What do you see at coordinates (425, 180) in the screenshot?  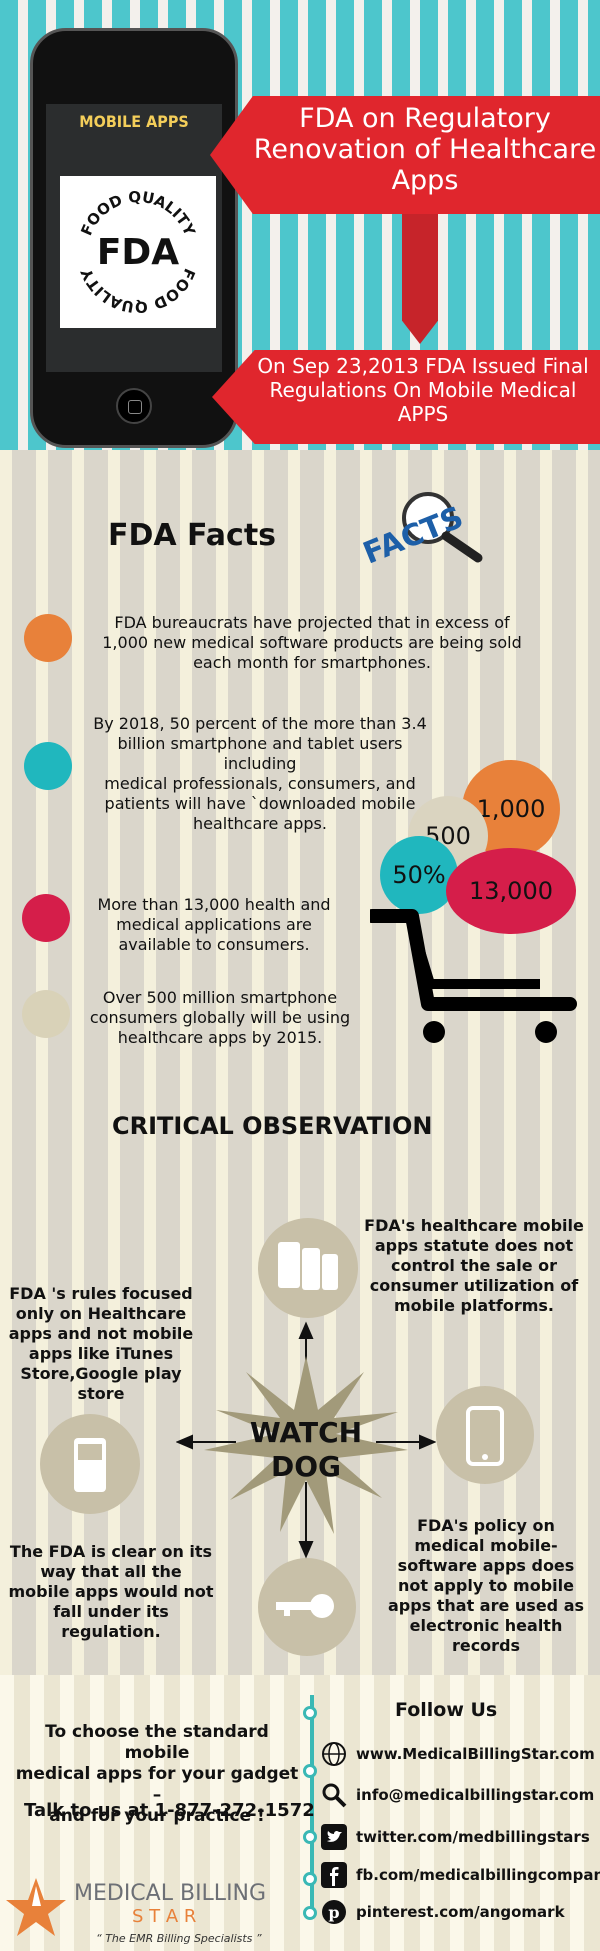 I see `headline-line-3: Apps` at bounding box center [425, 180].